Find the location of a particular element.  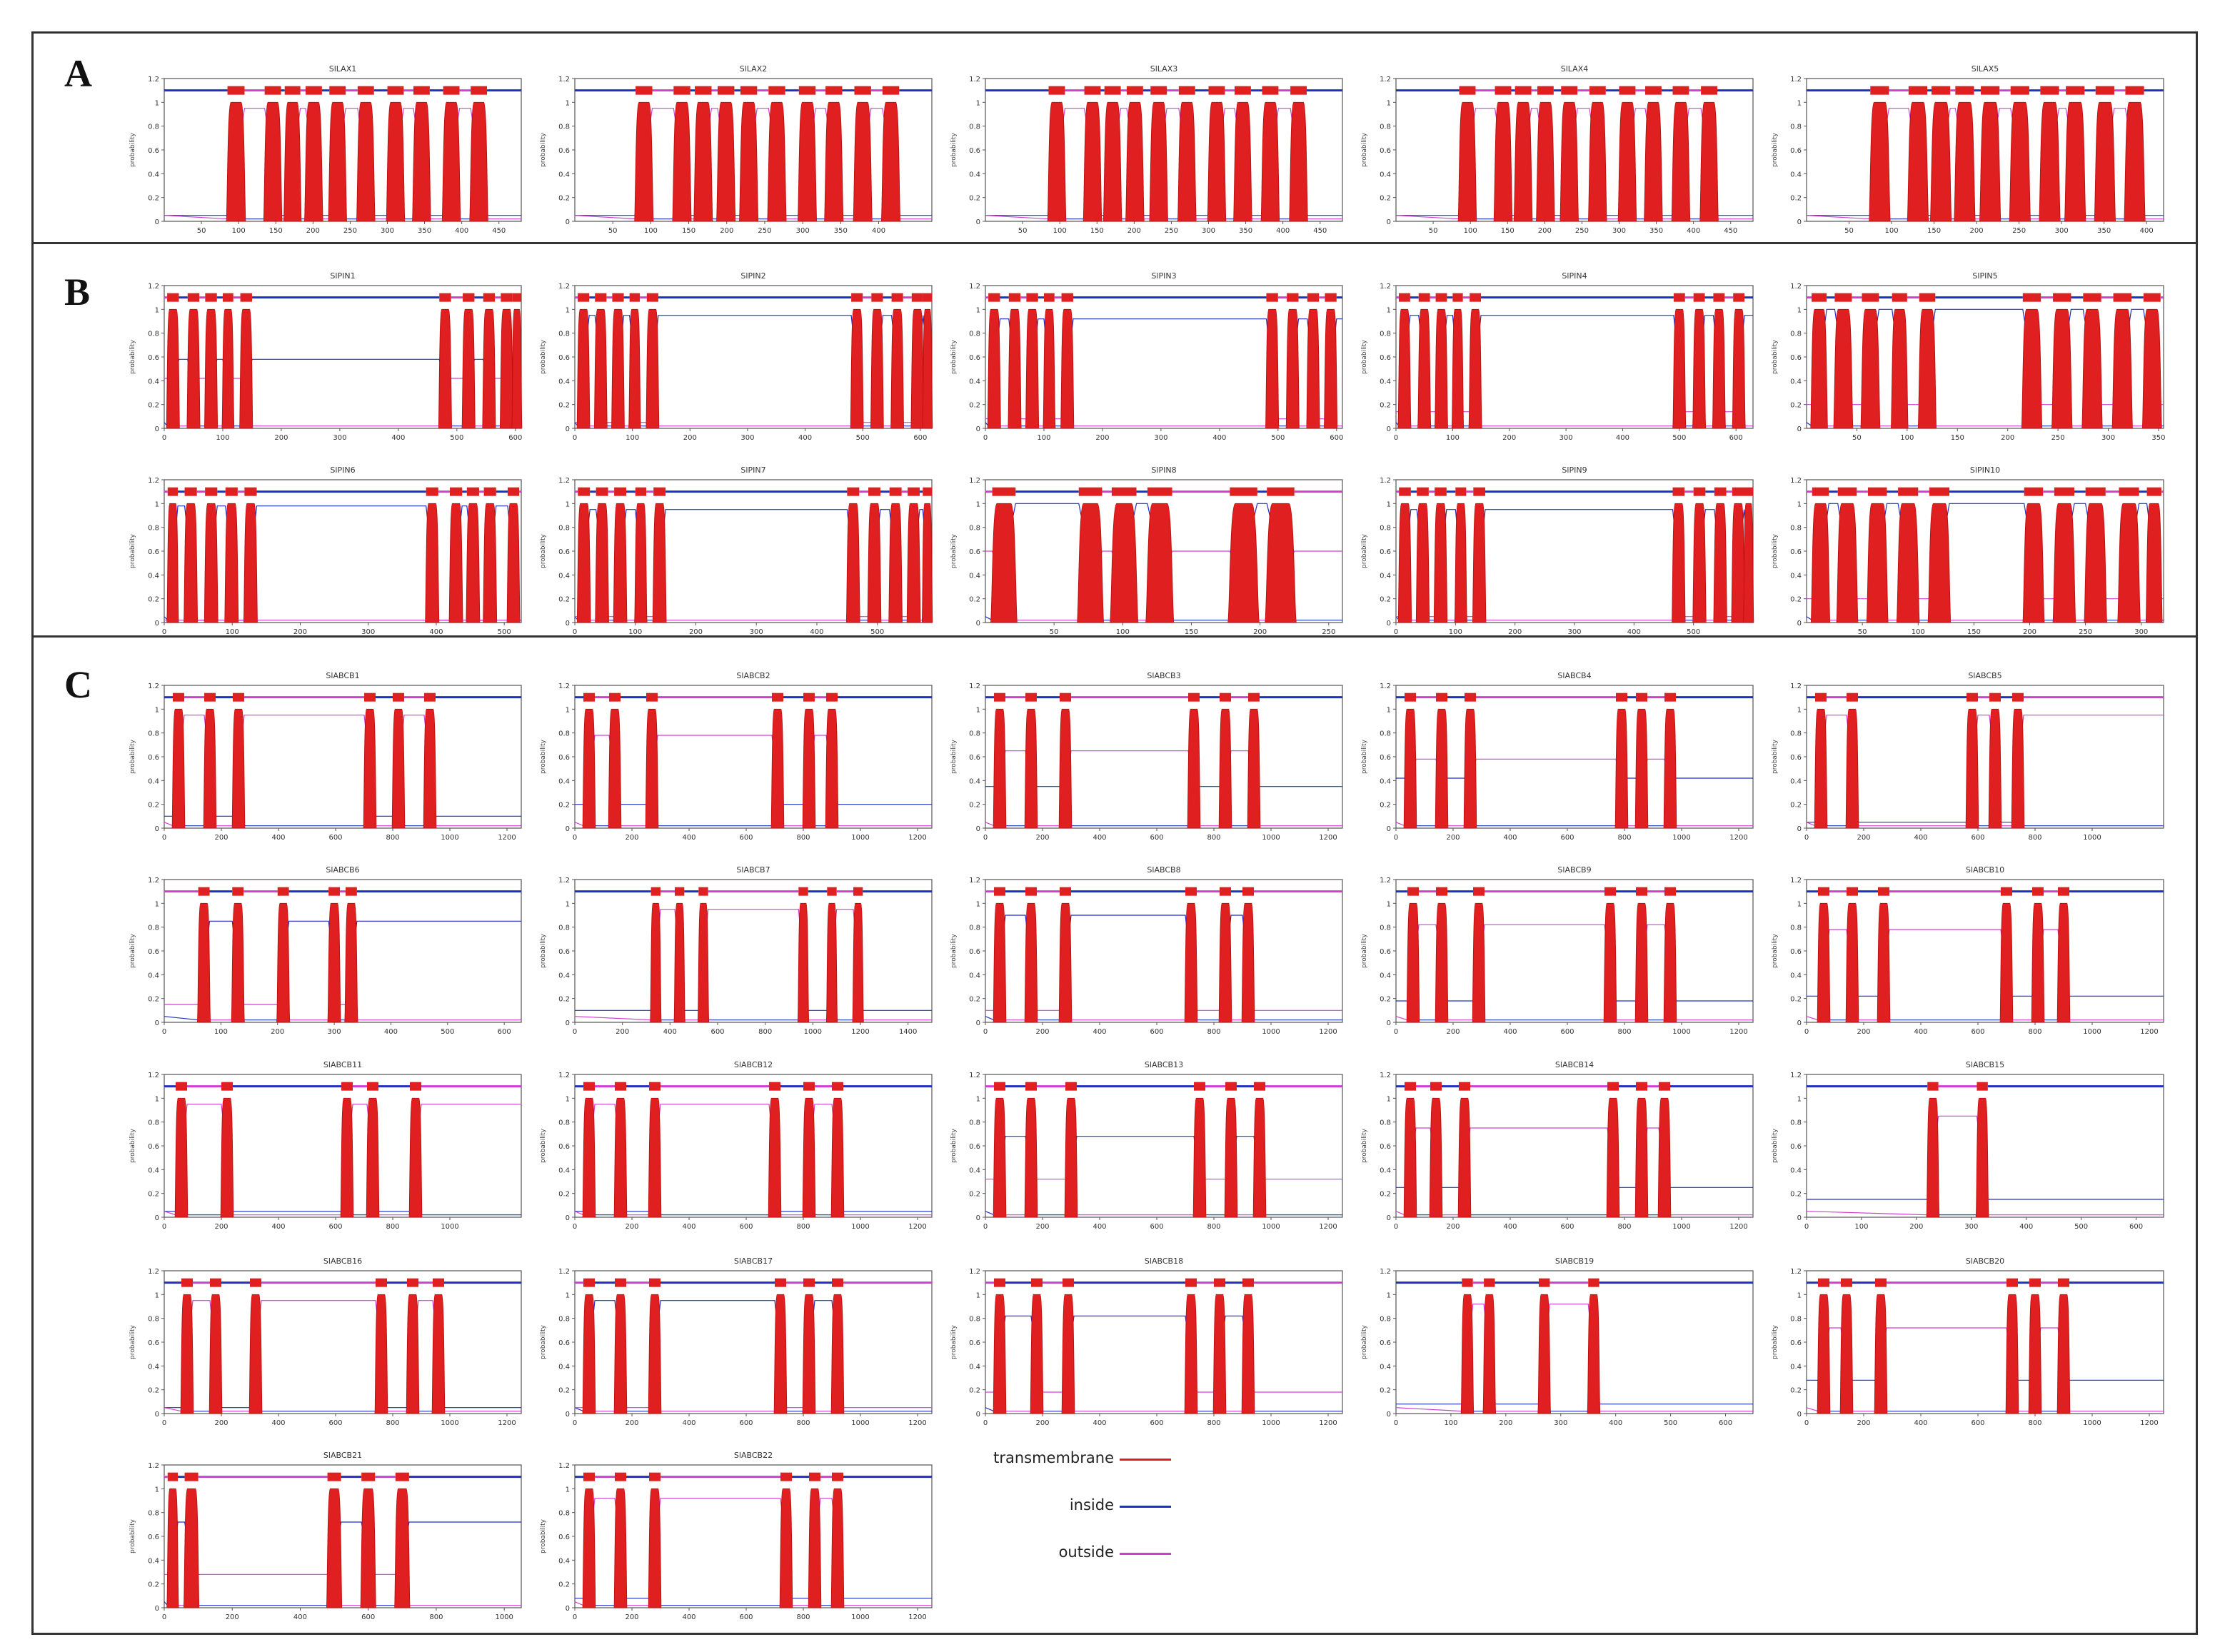

legend-swatch-outside is located at coordinates (1145, 1554).